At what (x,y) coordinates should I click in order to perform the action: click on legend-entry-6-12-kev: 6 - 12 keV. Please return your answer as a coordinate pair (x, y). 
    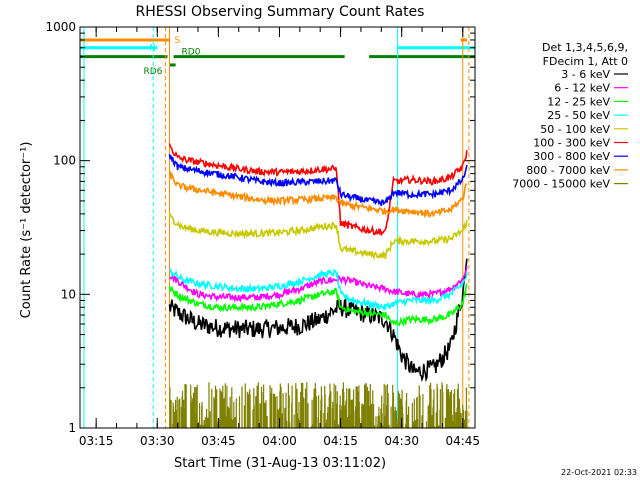
    Looking at the image, I should click on (582, 88).